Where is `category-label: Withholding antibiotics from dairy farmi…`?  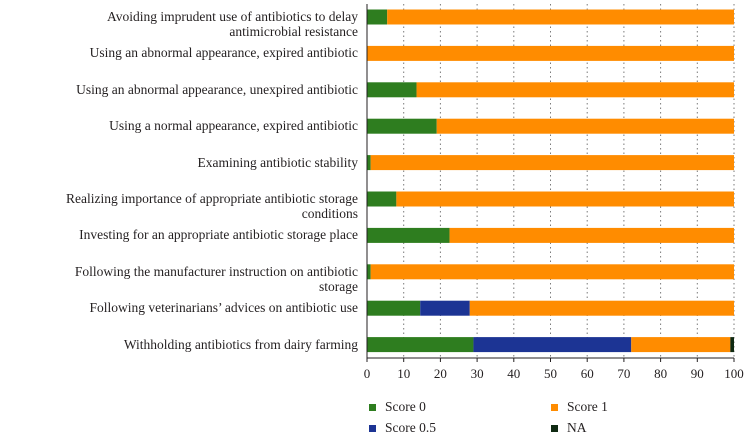 category-label: Withholding antibiotics from dairy farmi… is located at coordinates (241, 344).